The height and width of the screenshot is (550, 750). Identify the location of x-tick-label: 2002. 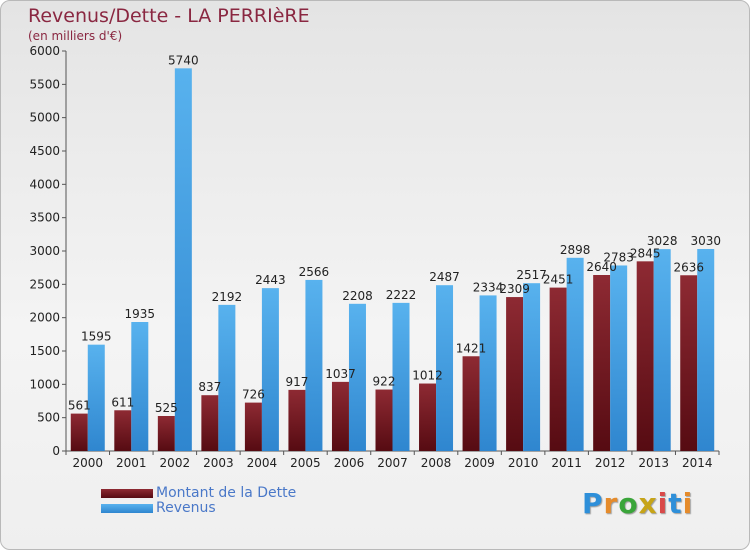
(175, 463).